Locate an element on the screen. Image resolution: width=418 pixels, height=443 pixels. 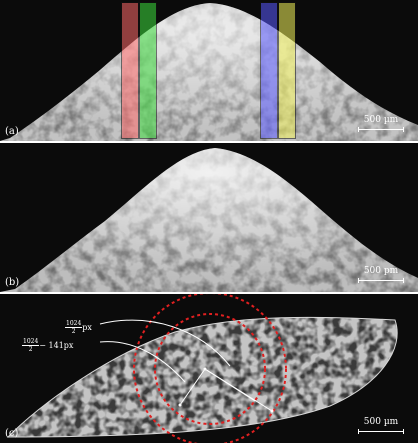
roi-box-blue is located at coordinates (269, 70).